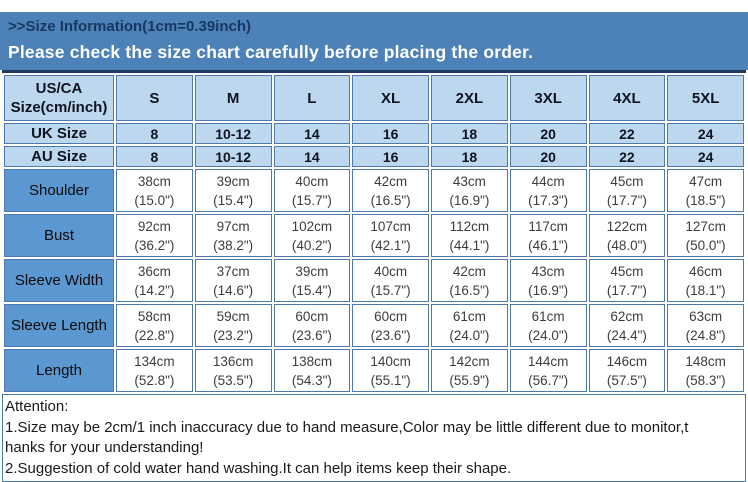  What do you see at coordinates (233, 235) in the screenshot?
I see `measurement-value-cell: 97cm (38.2")` at bounding box center [233, 235].